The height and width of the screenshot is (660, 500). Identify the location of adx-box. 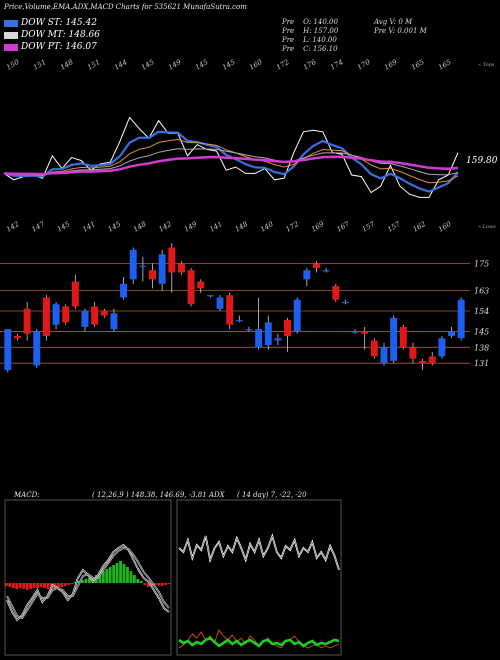
(259, 577).